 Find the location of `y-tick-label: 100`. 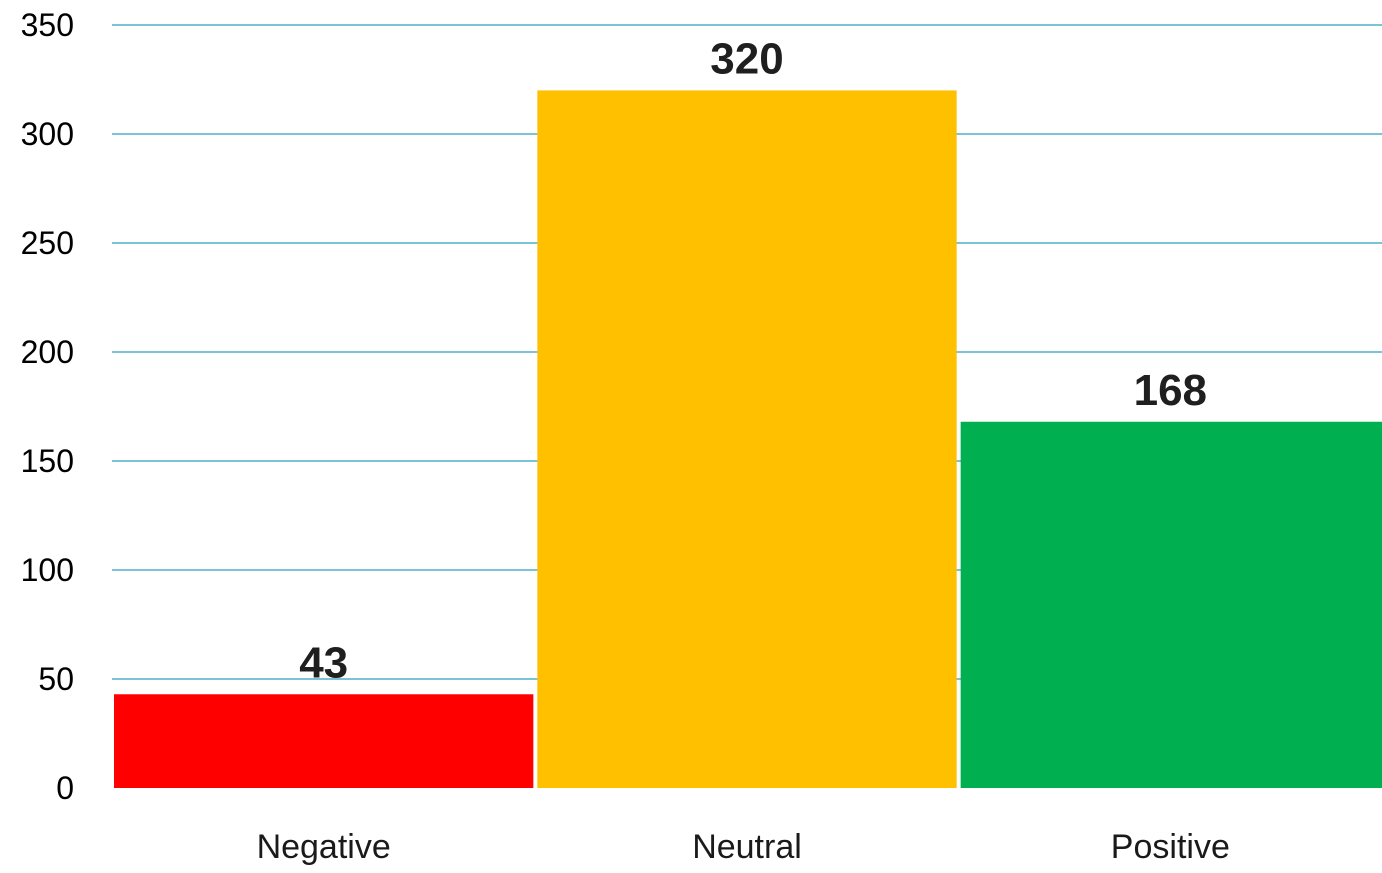

y-tick-label: 100 is located at coordinates (47, 570).